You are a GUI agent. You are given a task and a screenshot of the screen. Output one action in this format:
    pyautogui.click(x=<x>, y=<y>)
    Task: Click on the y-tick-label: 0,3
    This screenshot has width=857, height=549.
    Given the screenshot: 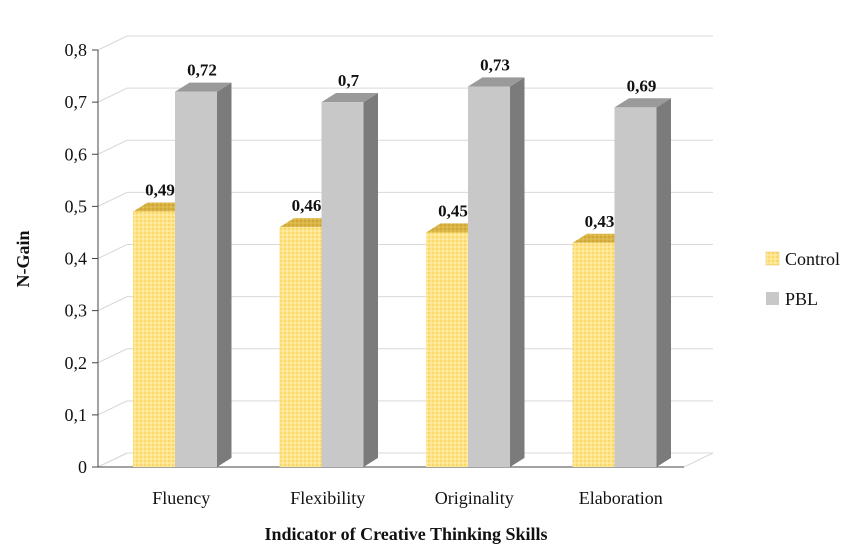 What is the action you would take?
    pyautogui.click(x=76, y=311)
    